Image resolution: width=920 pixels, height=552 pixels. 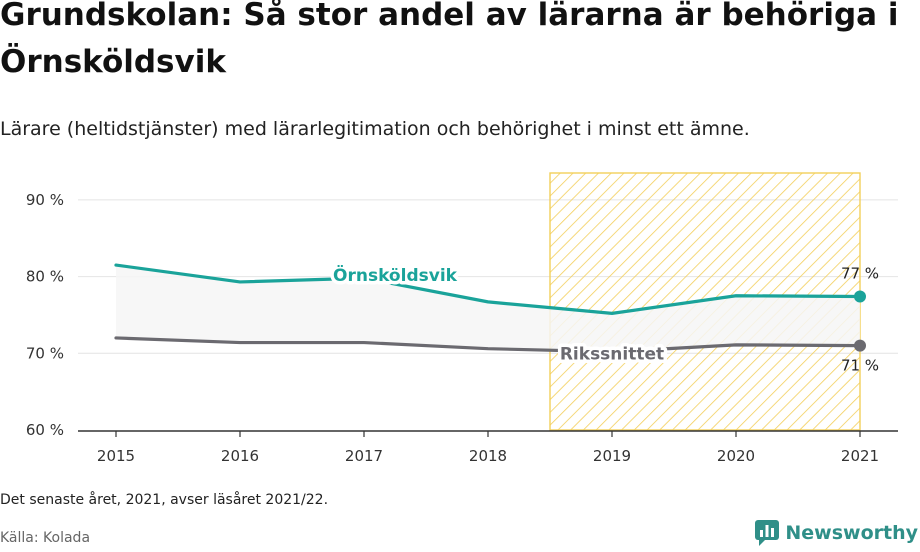 I want to click on source-label: Källa: Kolada, so click(x=45, y=538).